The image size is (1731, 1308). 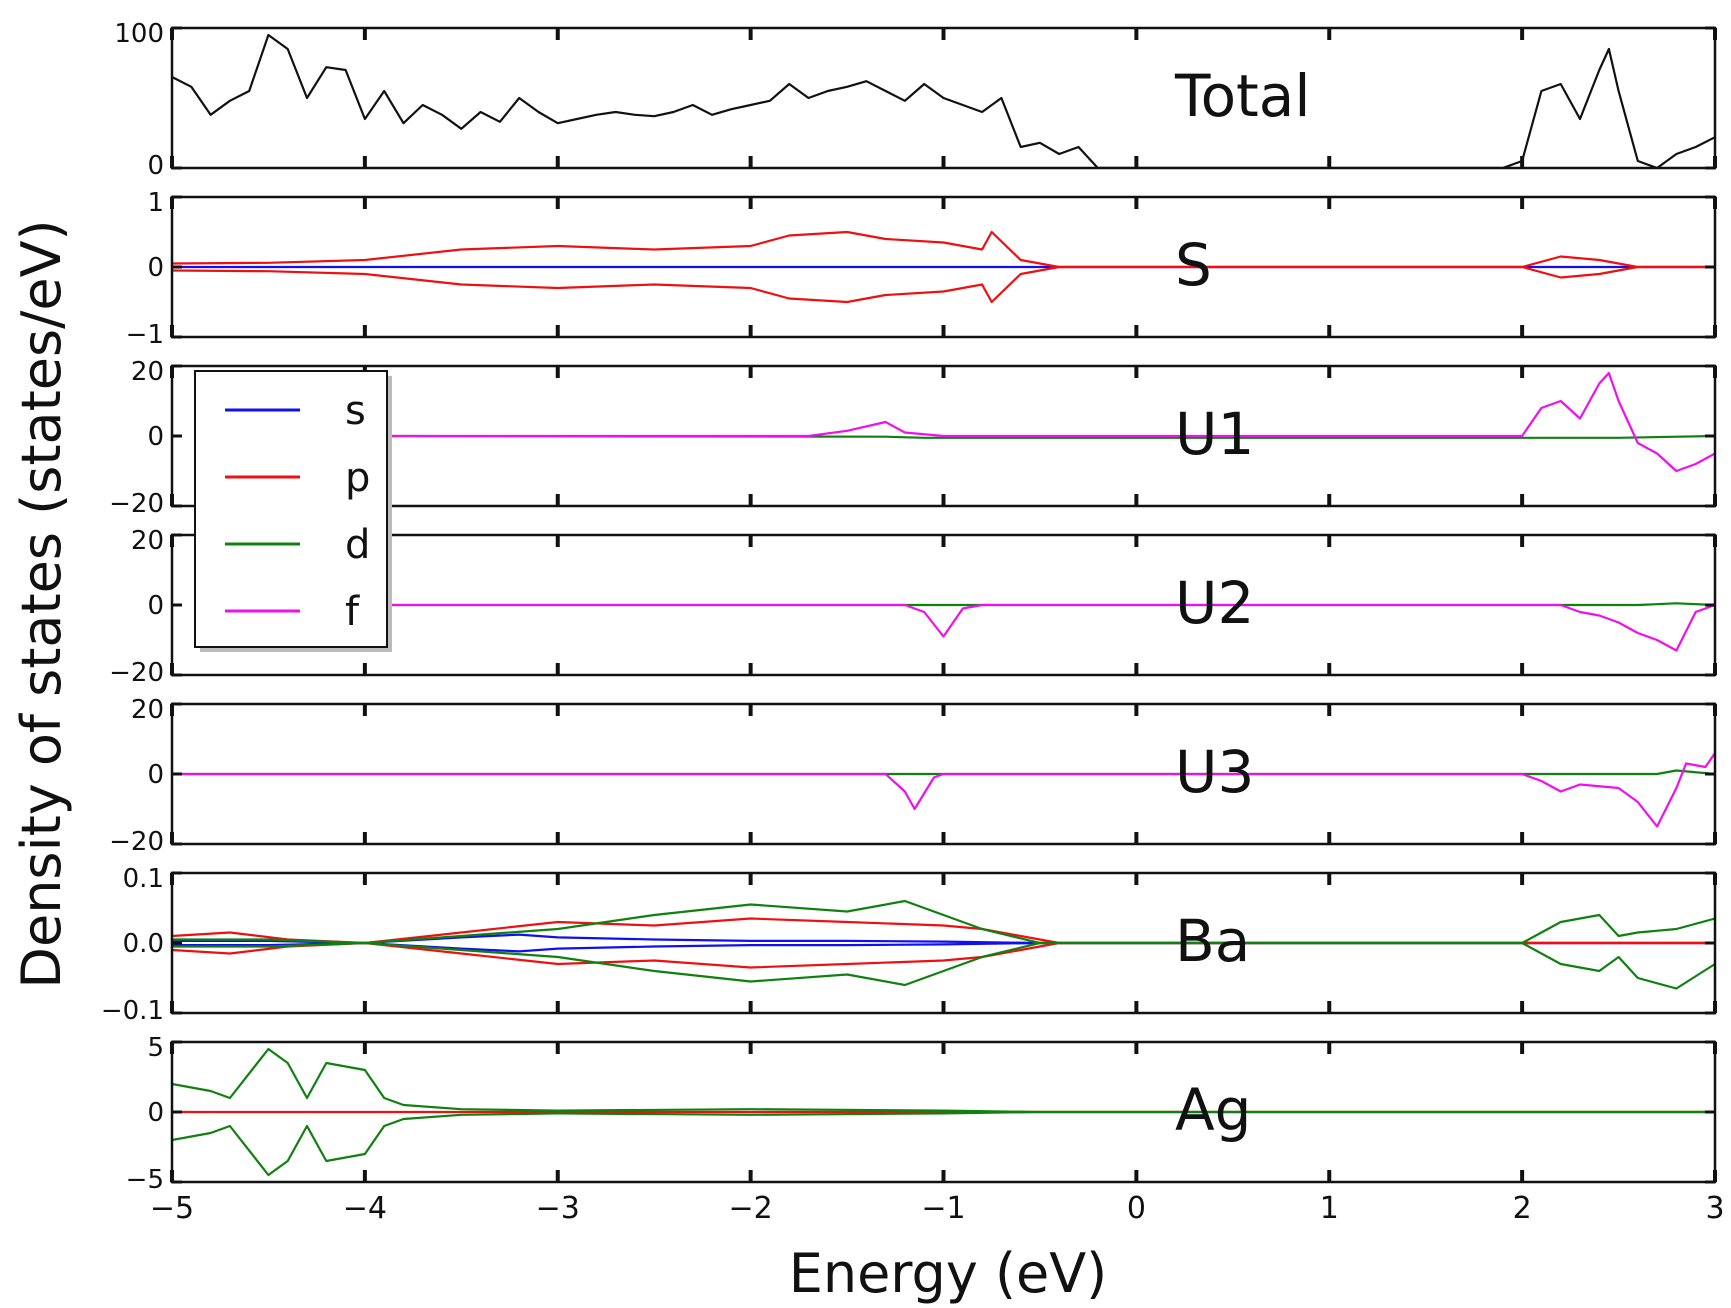 I want to click on panel-u2: −20 0 20 U2, so click(x=913, y=607).